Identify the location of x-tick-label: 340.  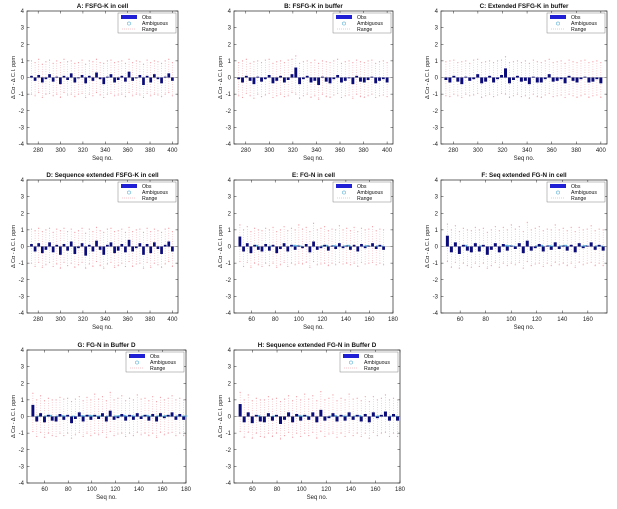
(527, 151).